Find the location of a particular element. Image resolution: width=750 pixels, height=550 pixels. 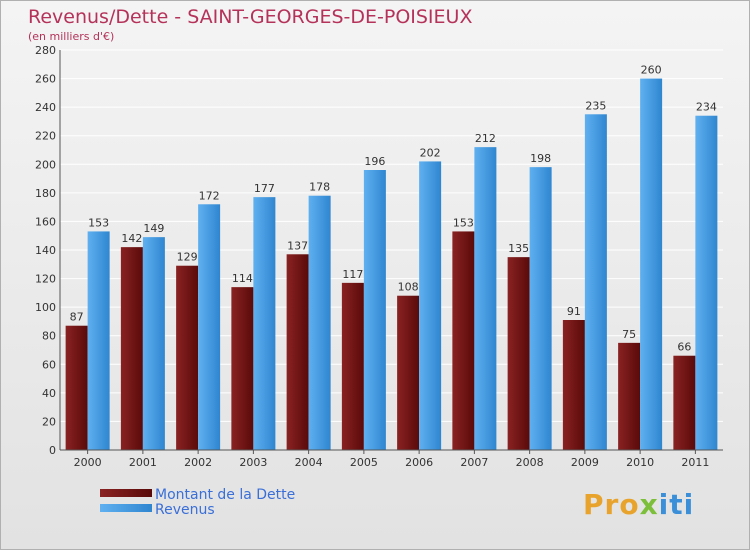

data-label-dette: 75 is located at coordinates (629, 334).